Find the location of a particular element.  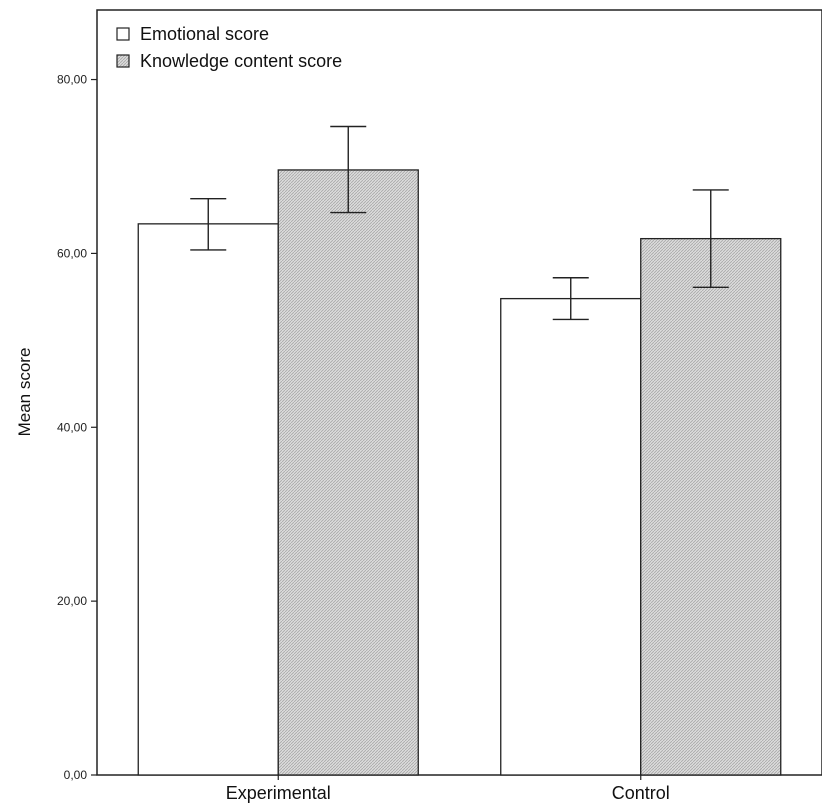

legend-swatch-knowledge is located at coordinates (123, 61).